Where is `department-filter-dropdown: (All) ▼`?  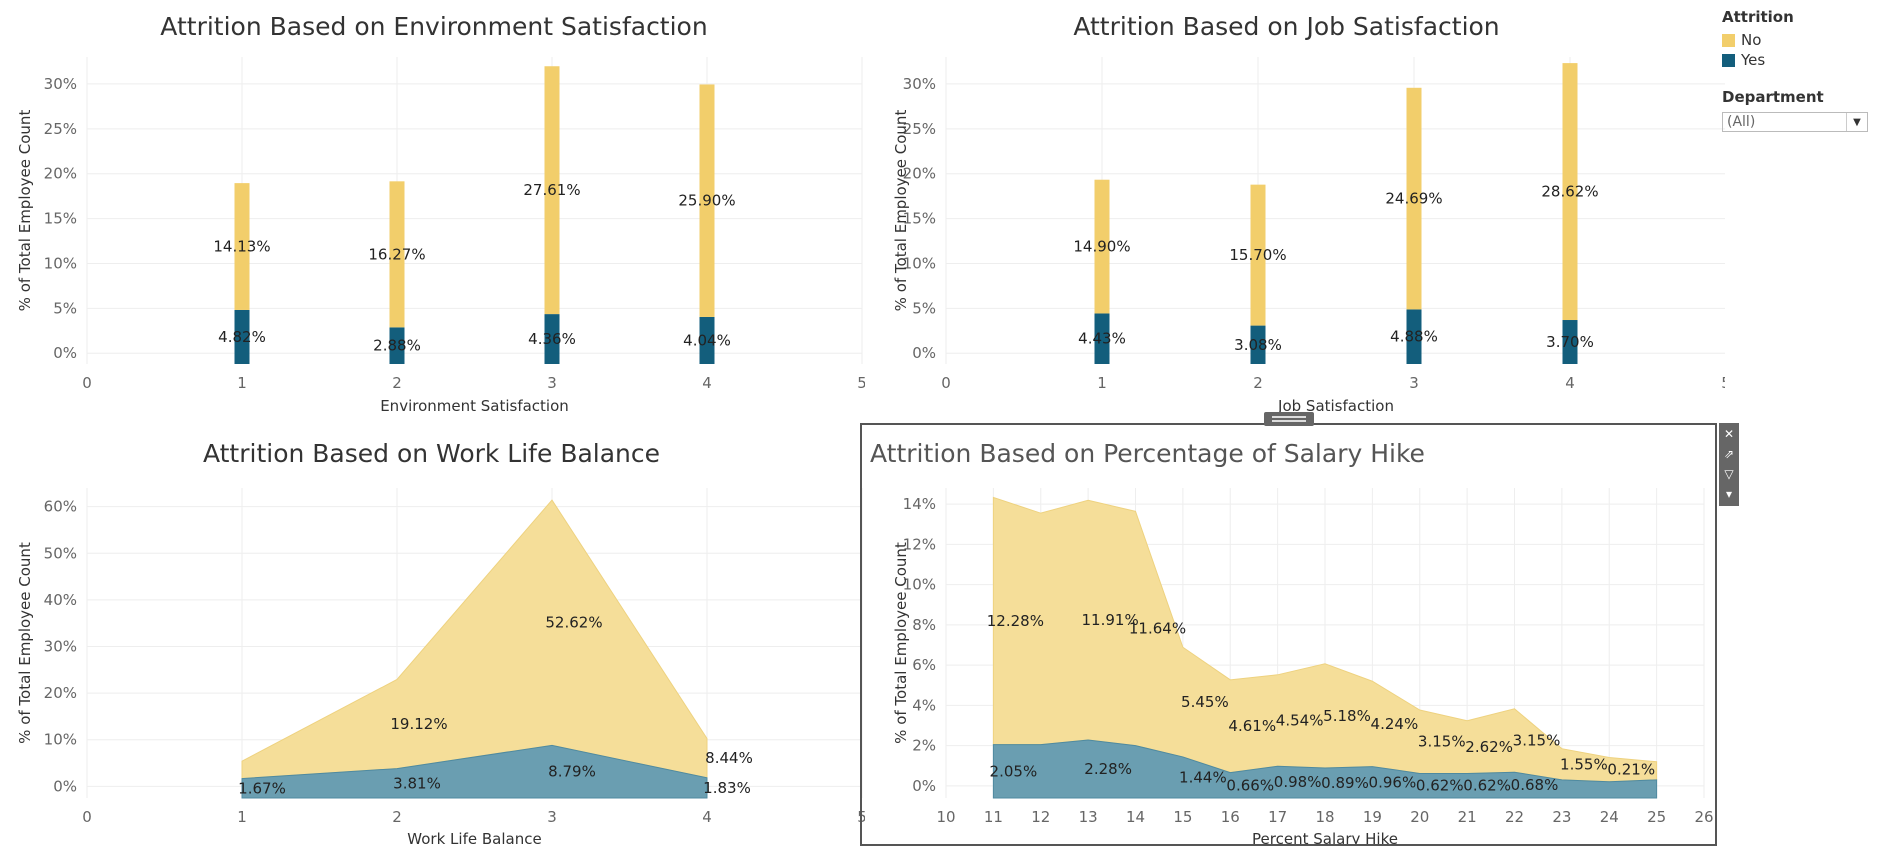 department-filter-dropdown: (All) ▼ is located at coordinates (1795, 122).